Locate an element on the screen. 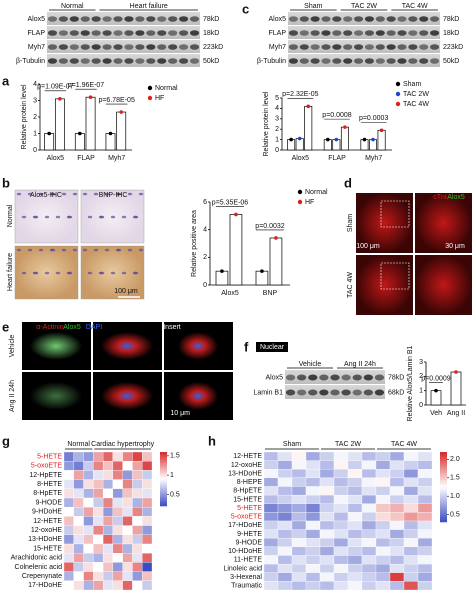 The image size is (474, 594). cell is located at coordinates (127, 346).